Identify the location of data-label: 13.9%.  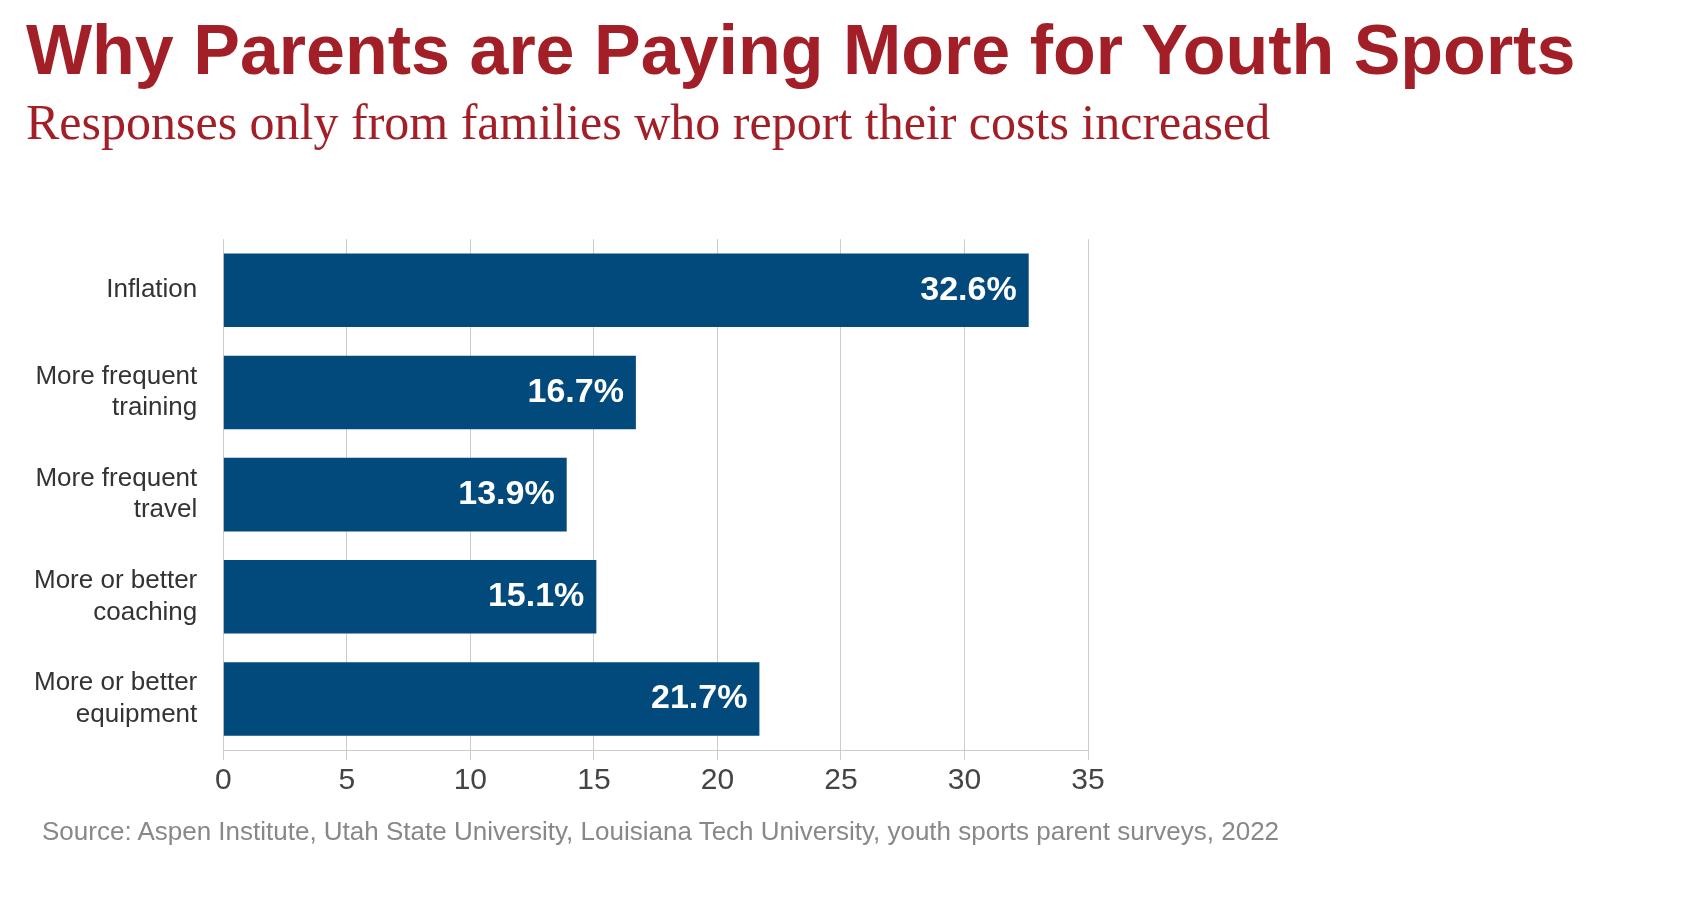
(506, 491).